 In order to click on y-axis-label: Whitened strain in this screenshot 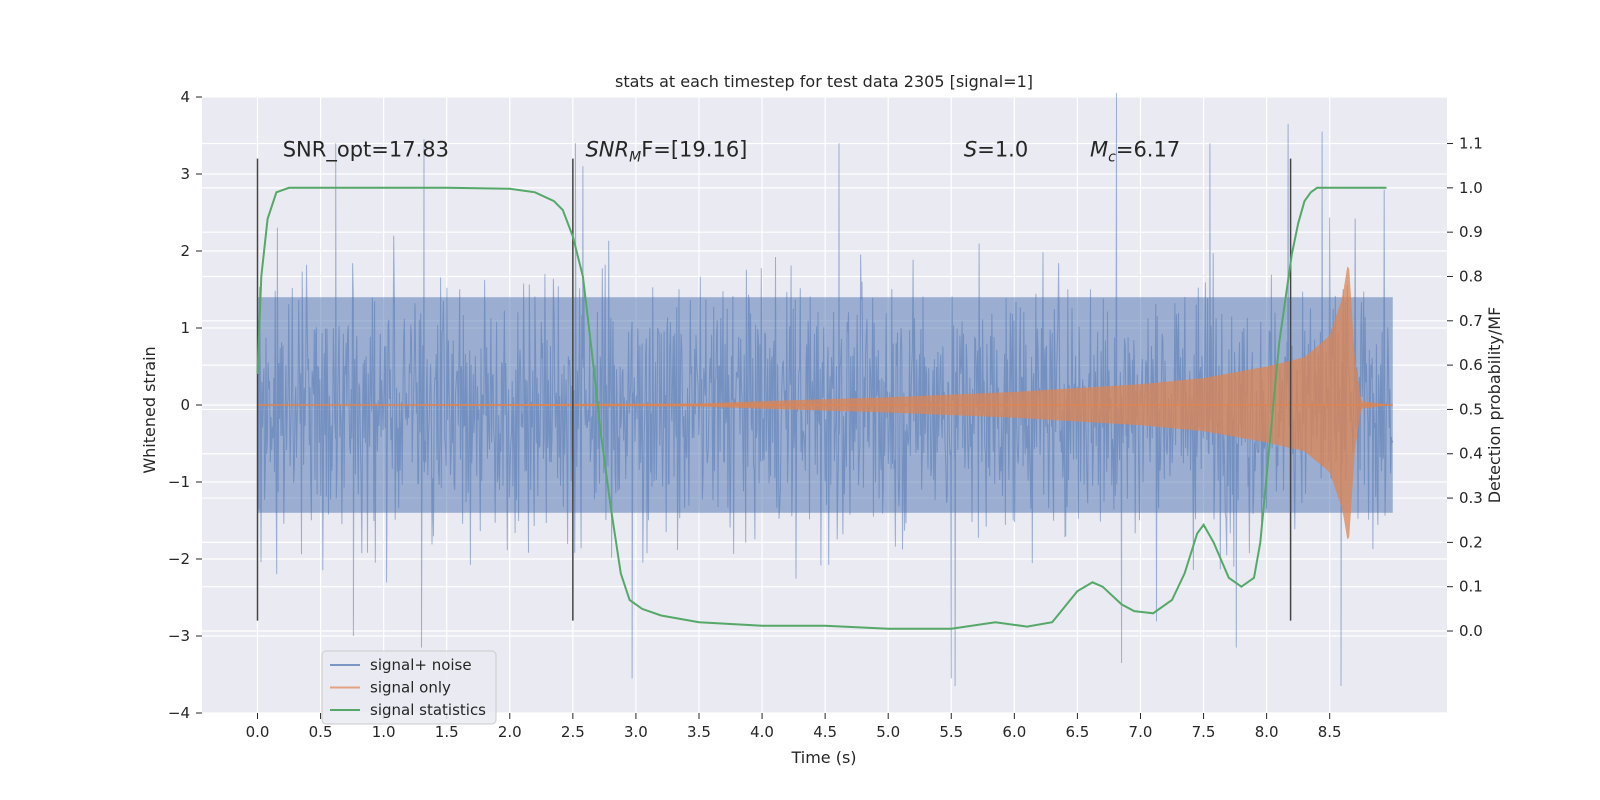, I will do `click(149, 409)`.